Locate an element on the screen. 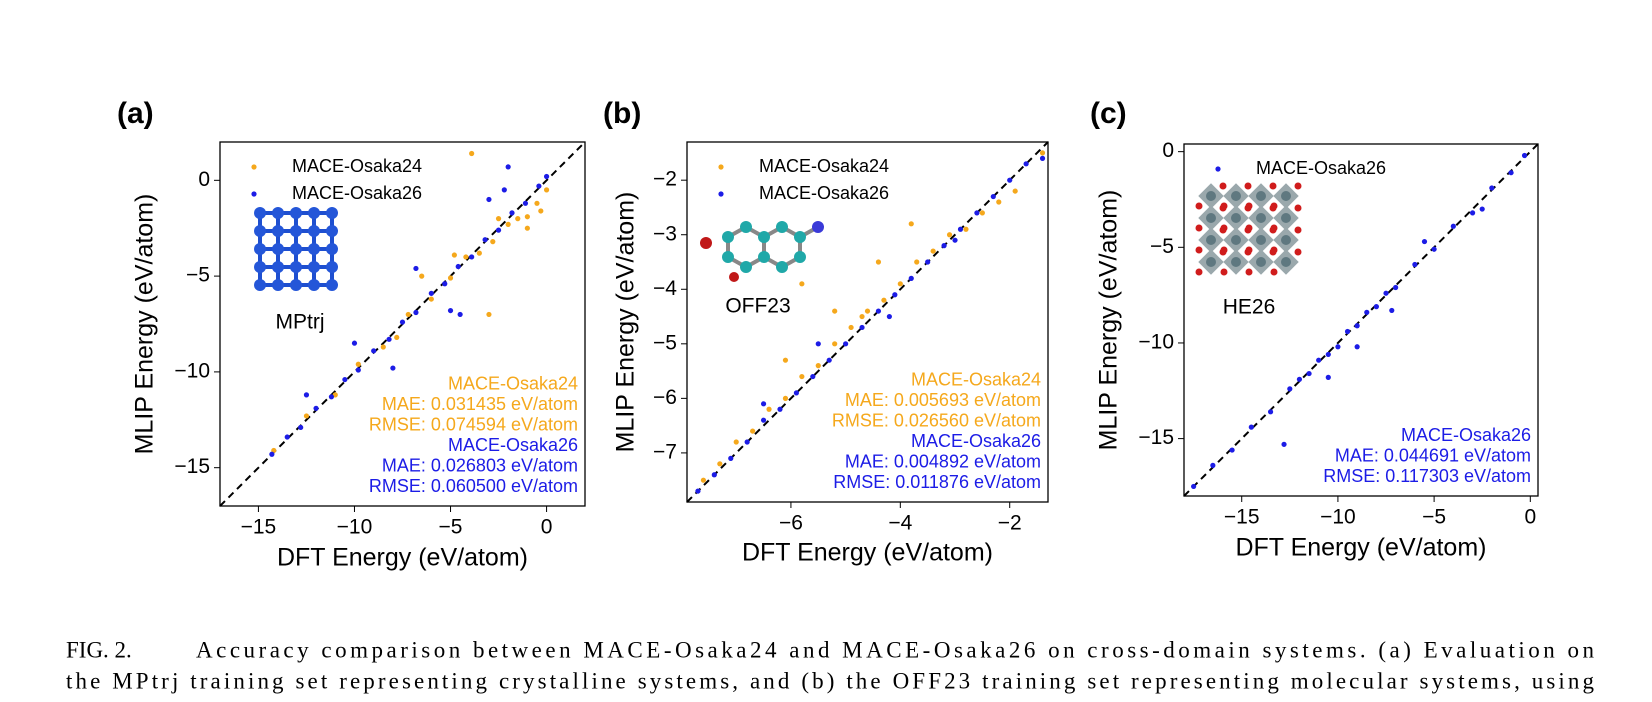 This screenshot has height=702, width=1652. stats-annotation: RMSE: 0.026560 eV/atom is located at coordinates (936, 420).